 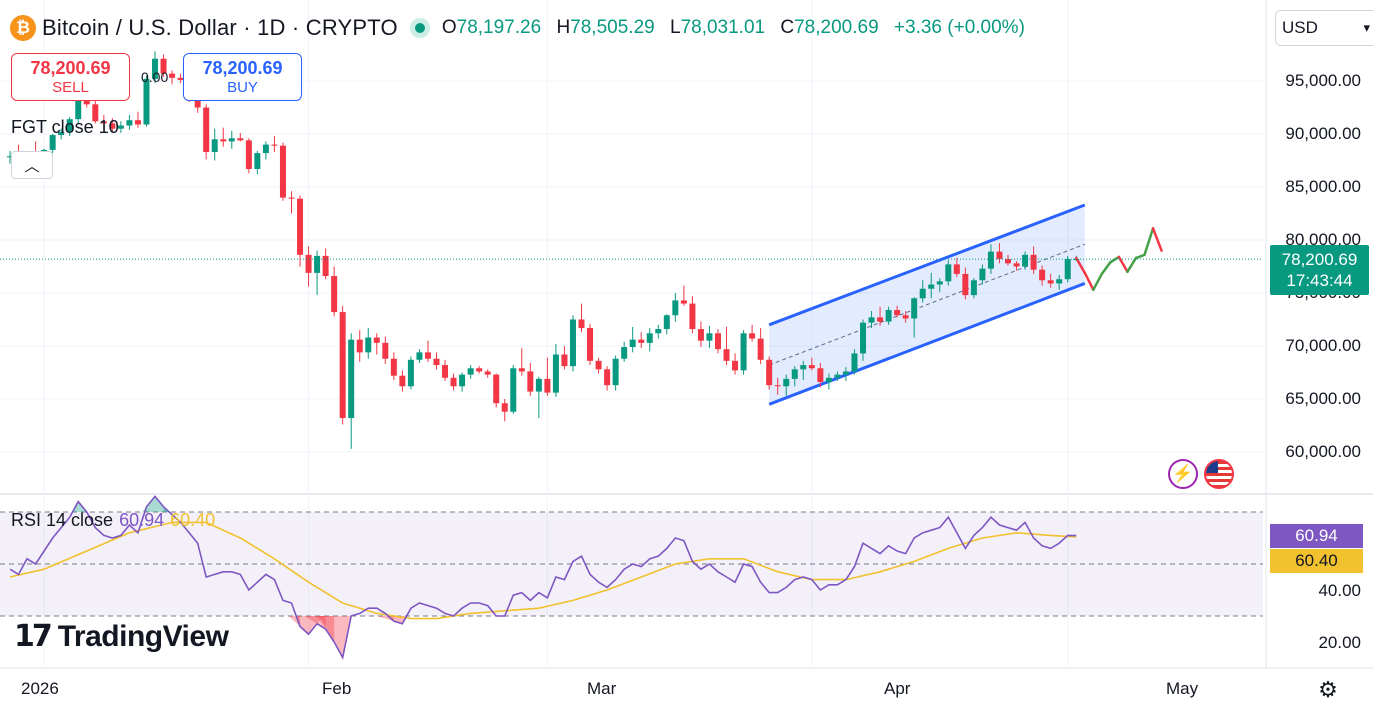 I want to click on bar-countdown: 17:43:44, so click(x=1319, y=280).